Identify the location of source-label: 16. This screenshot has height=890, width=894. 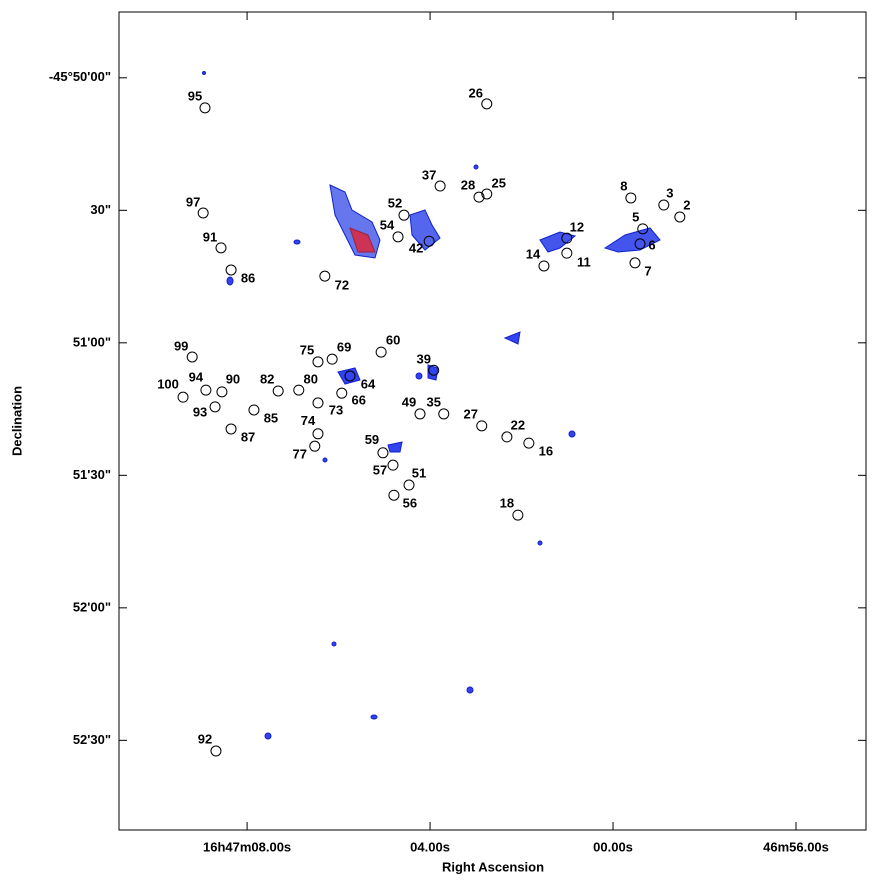
(546, 451).